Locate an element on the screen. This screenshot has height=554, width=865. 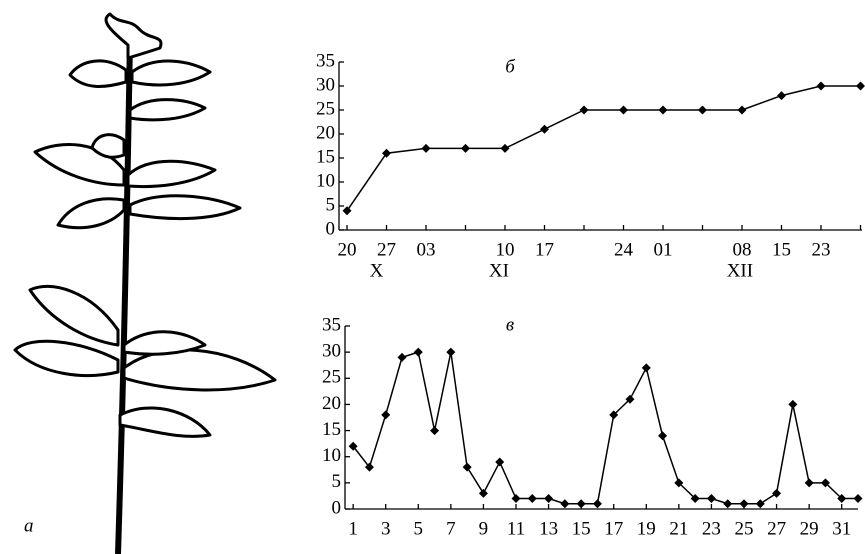
x-tick-label: 7 is located at coordinates (451, 528).